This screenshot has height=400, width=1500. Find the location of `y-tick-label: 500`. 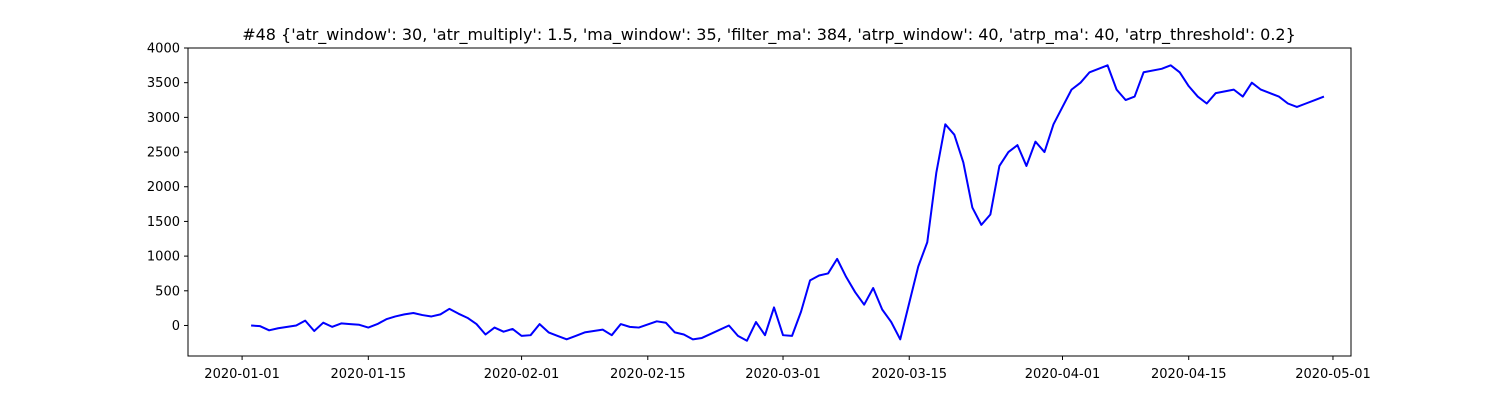

y-tick-label: 500 is located at coordinates (167, 291).